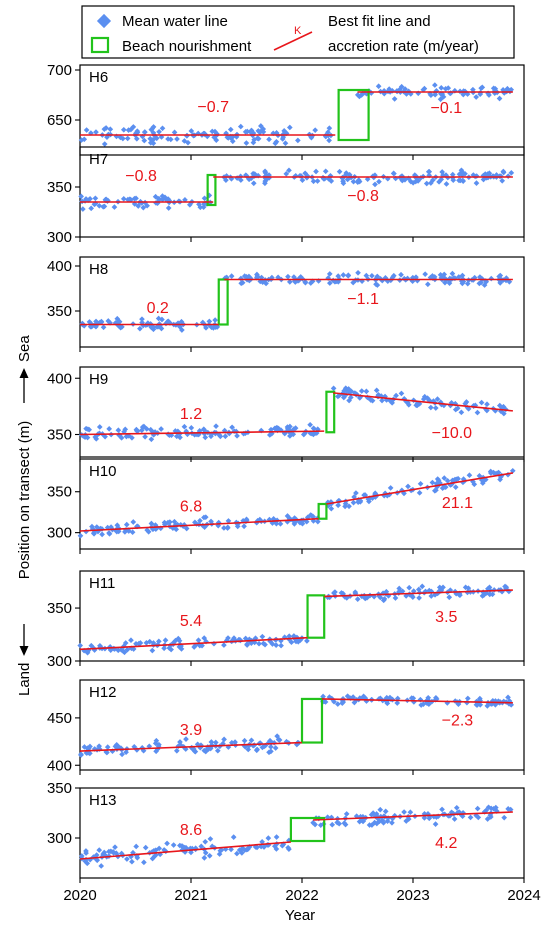 The image size is (550, 927). I want to click on x-tick-label: 2020, so click(79, 895).